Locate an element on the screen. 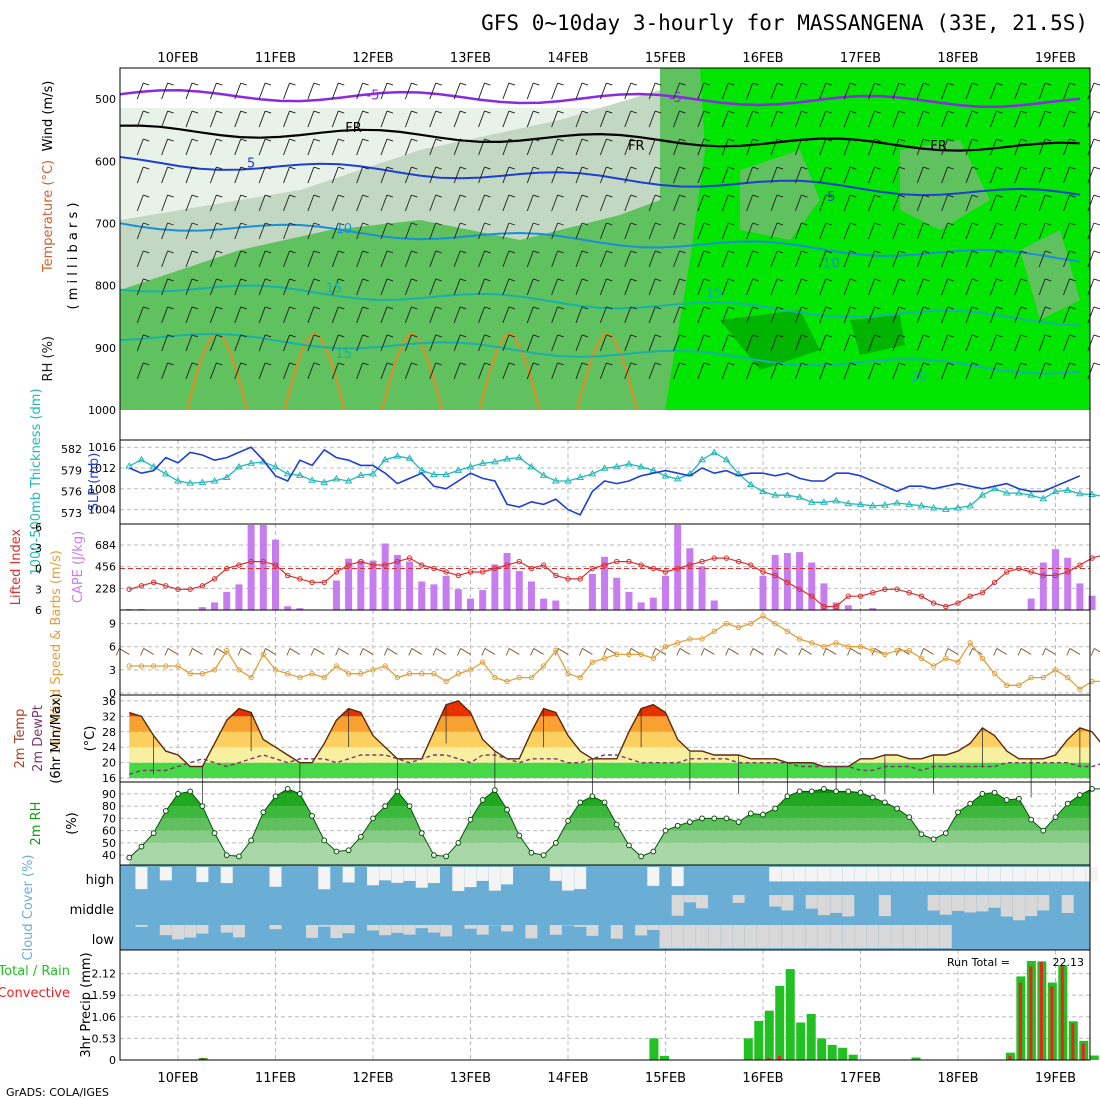 The width and height of the screenshot is (1100, 1100). slp-tick-label: 1012 is located at coordinates (102, 468).